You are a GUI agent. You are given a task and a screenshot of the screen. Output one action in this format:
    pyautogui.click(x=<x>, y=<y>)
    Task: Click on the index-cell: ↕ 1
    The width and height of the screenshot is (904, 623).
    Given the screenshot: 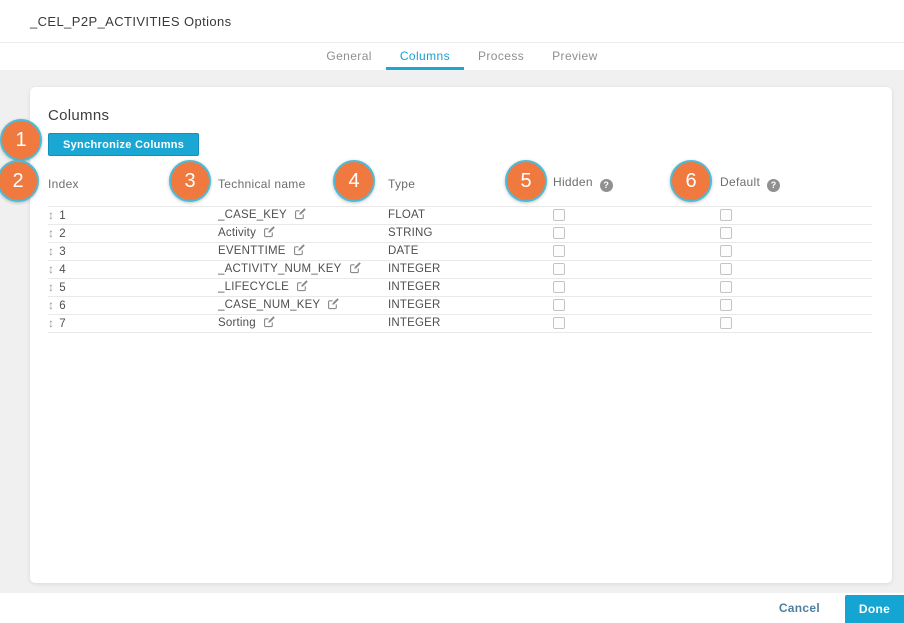 What is the action you would take?
    pyautogui.click(x=133, y=215)
    